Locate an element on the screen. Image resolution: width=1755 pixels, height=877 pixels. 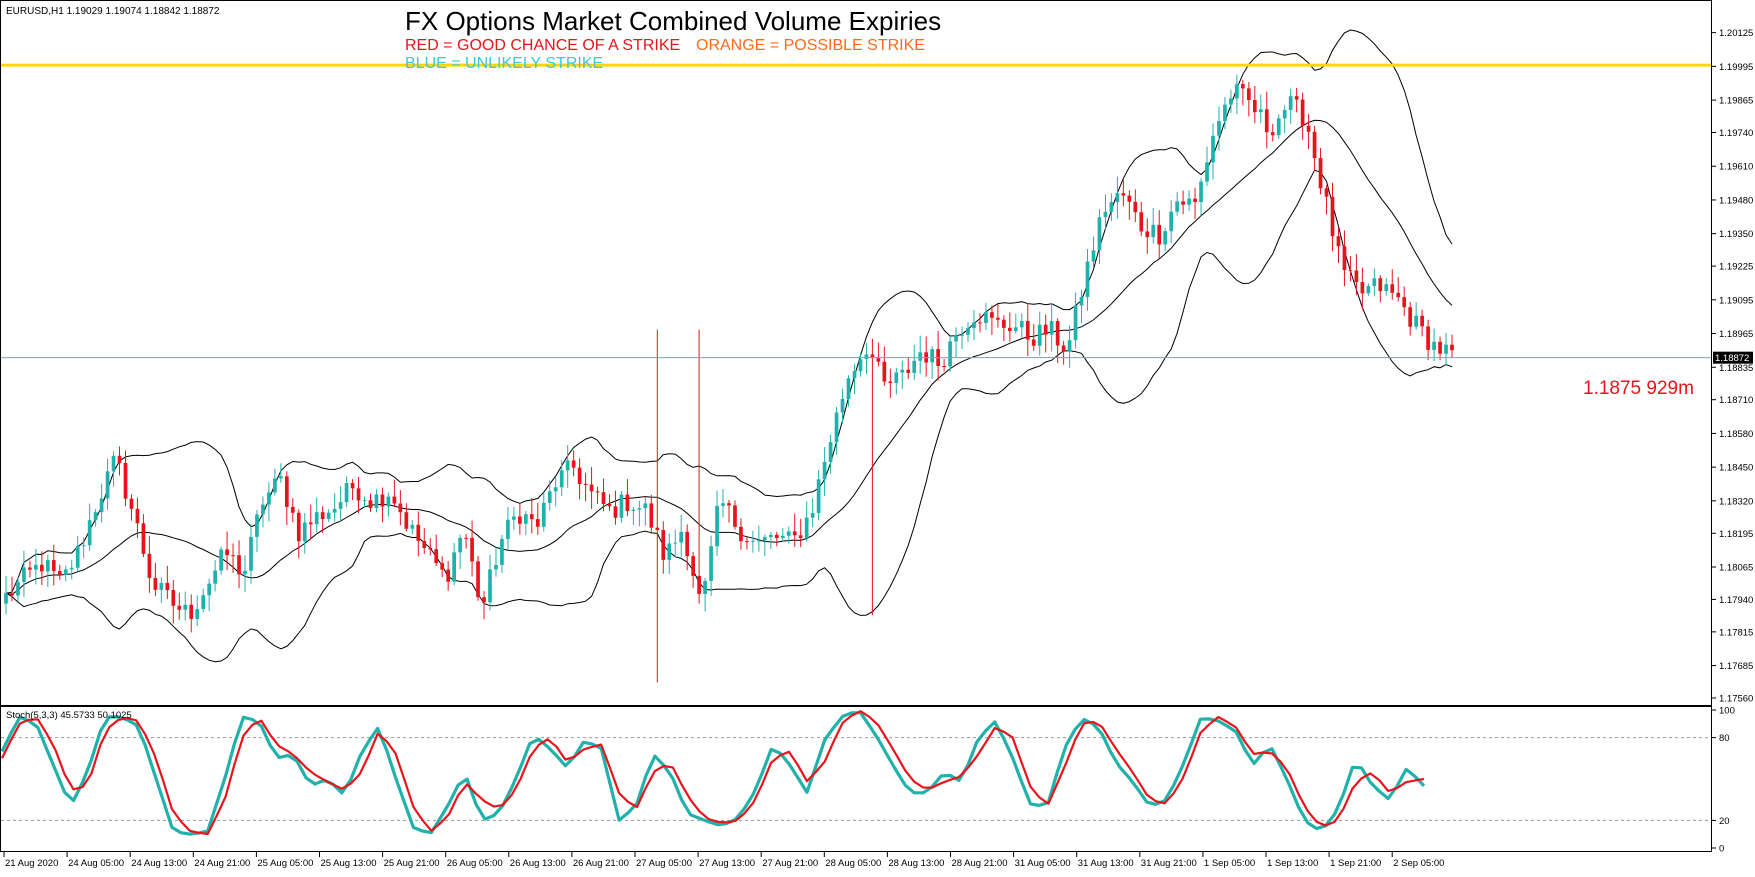
stoch-tick-label: 100 is located at coordinates (1727, 711).